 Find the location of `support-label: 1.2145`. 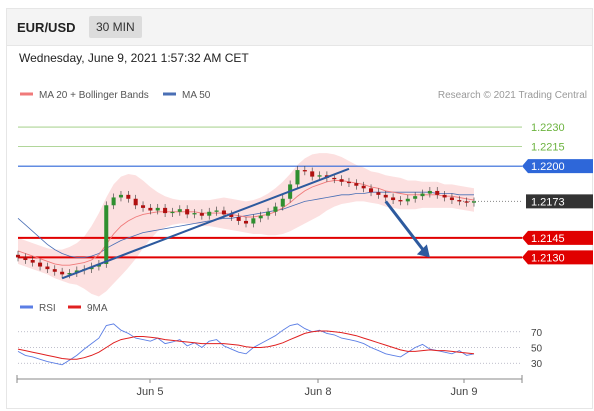

support-label: 1.2145 is located at coordinates (548, 239).